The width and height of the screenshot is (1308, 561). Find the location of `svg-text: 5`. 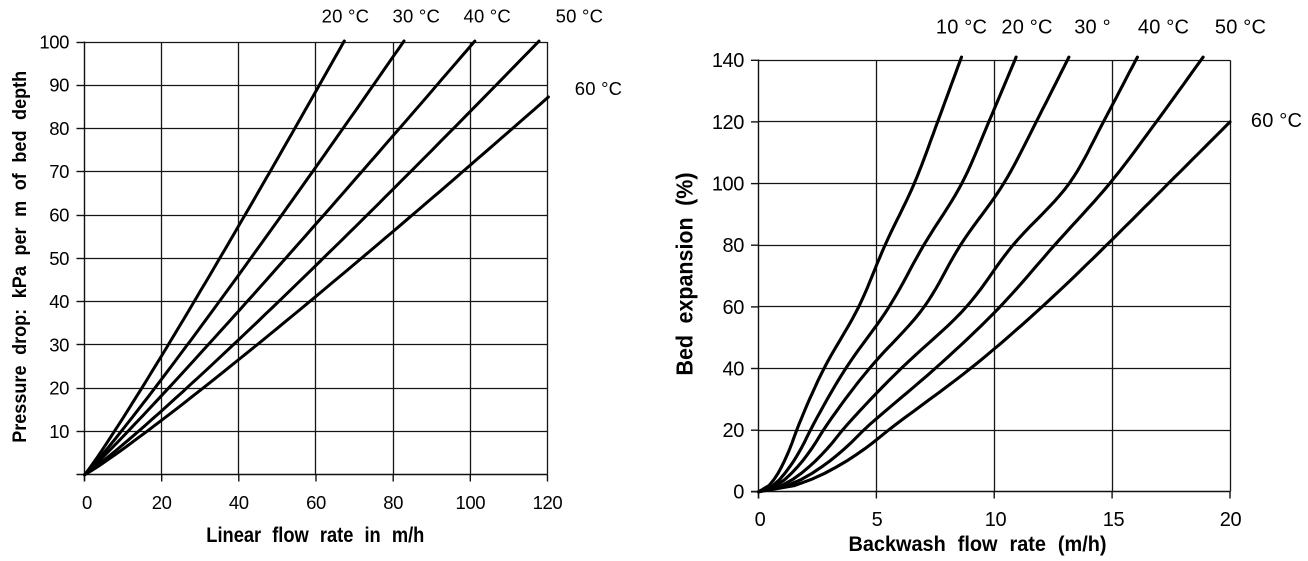

svg-text: 5 is located at coordinates (877, 520).